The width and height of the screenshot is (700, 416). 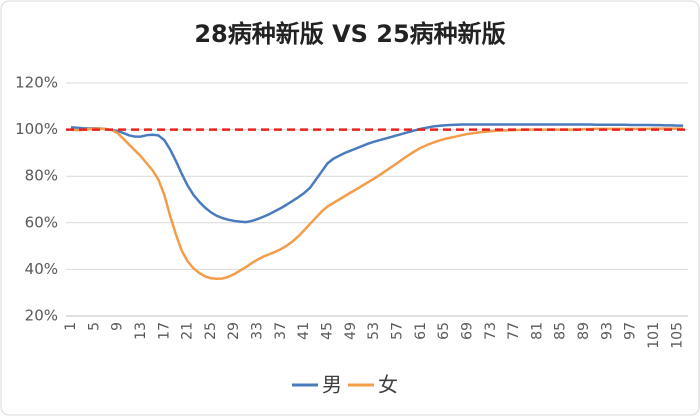 What do you see at coordinates (561, 331) in the screenshot?
I see `x-tick-label: 85` at bounding box center [561, 331].